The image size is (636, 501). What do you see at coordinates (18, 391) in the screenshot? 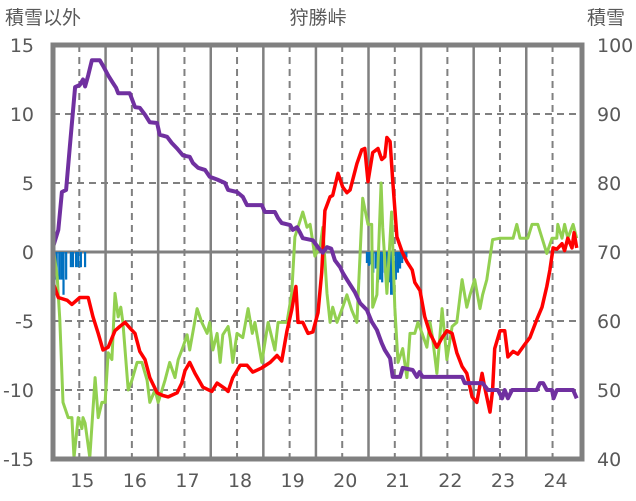
I see `y-left-tick-label: -10` at bounding box center [18, 391].